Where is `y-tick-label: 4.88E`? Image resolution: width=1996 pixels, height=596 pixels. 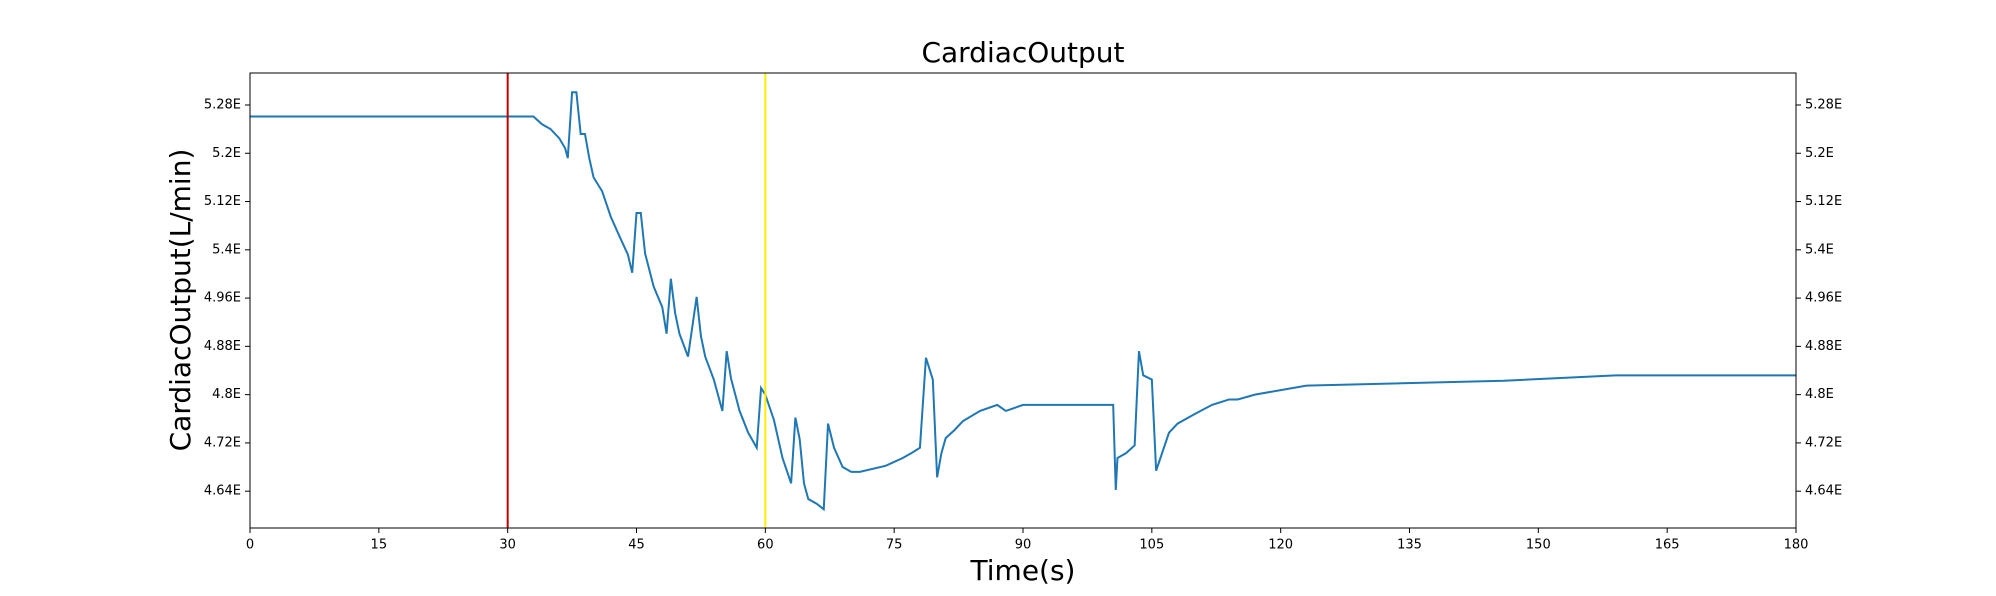 y-tick-label: 4.88E is located at coordinates (222, 346).